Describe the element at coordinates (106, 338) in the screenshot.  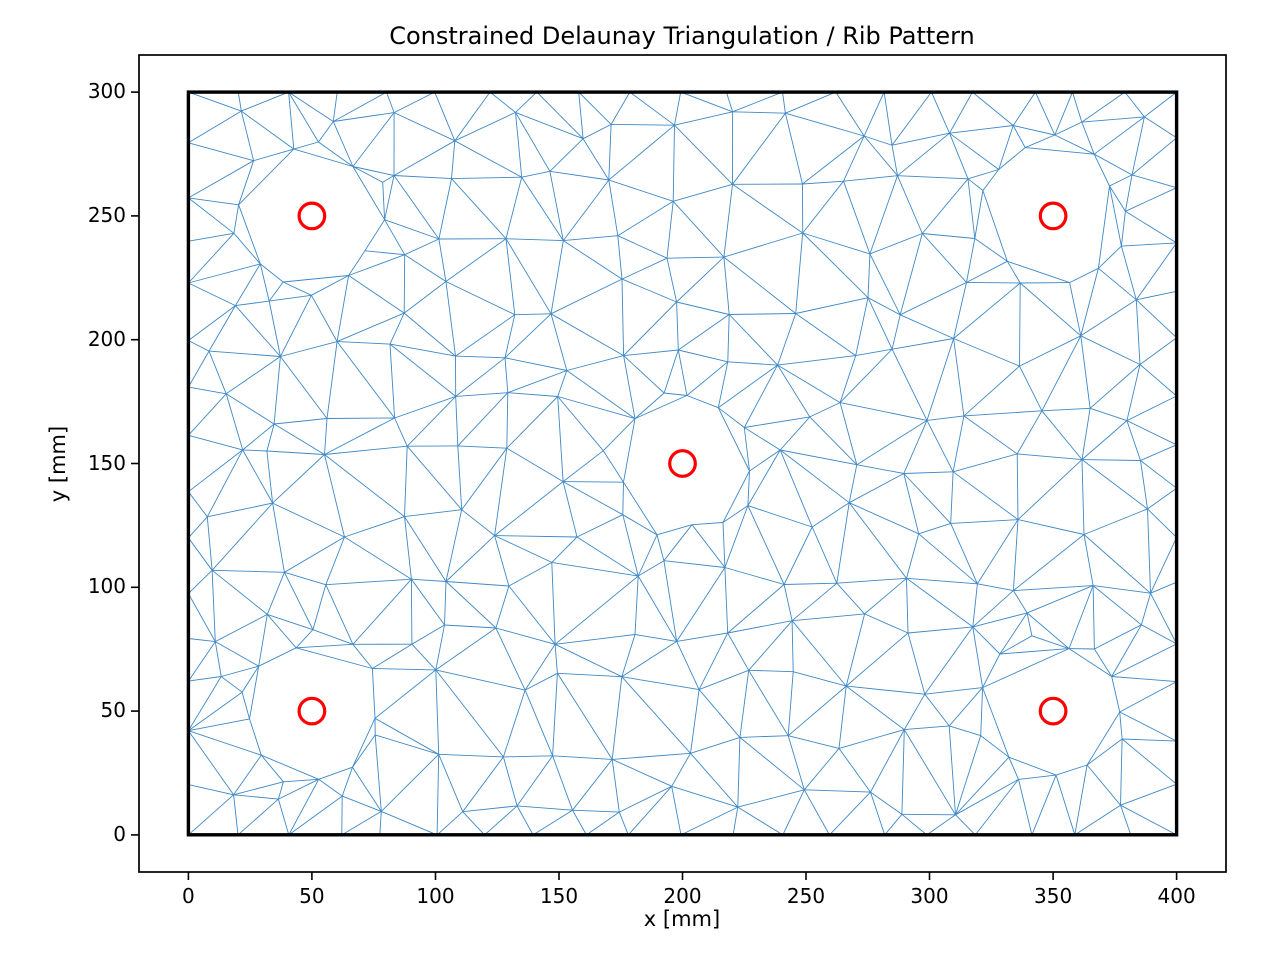
I see `y-tick-label: 200` at that location.